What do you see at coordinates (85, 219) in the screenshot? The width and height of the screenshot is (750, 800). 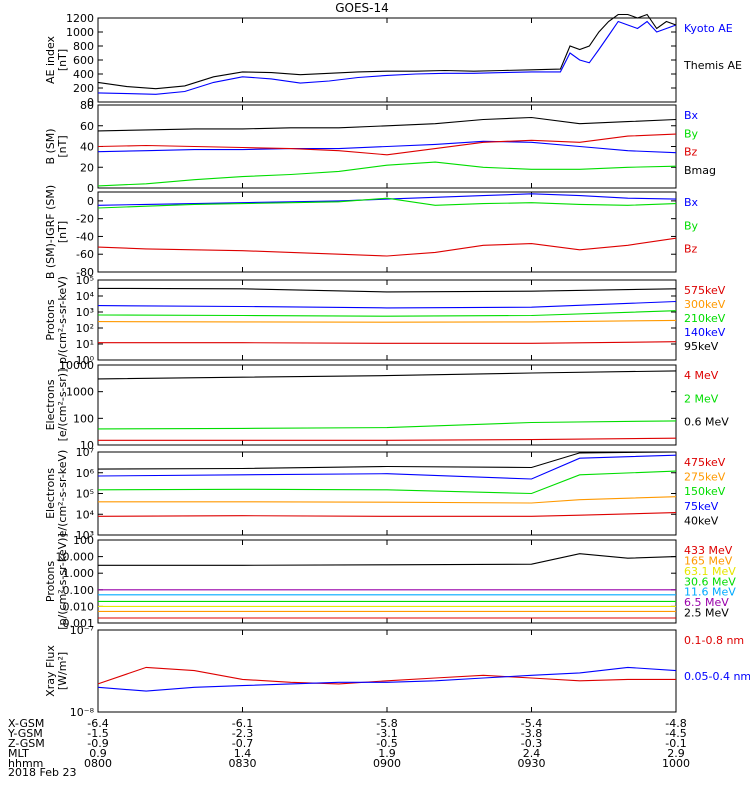 I see `y-tick-label: -20` at bounding box center [85, 219].